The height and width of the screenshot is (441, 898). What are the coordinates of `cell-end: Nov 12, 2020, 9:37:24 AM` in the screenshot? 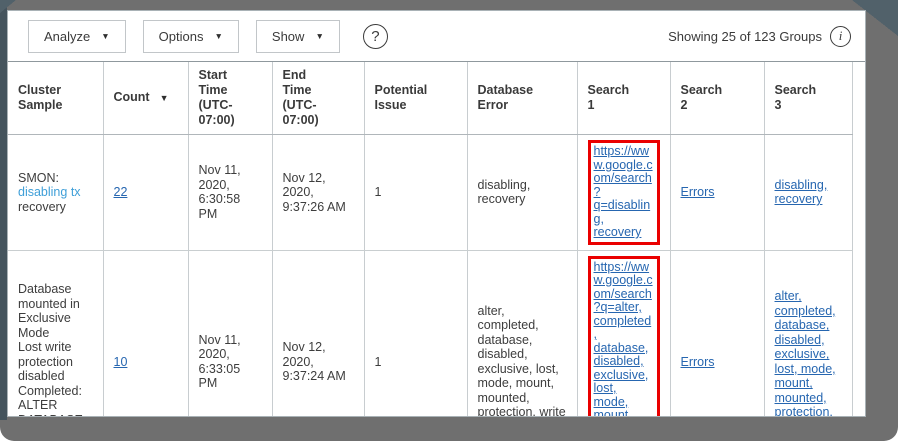 It's located at (318, 333).